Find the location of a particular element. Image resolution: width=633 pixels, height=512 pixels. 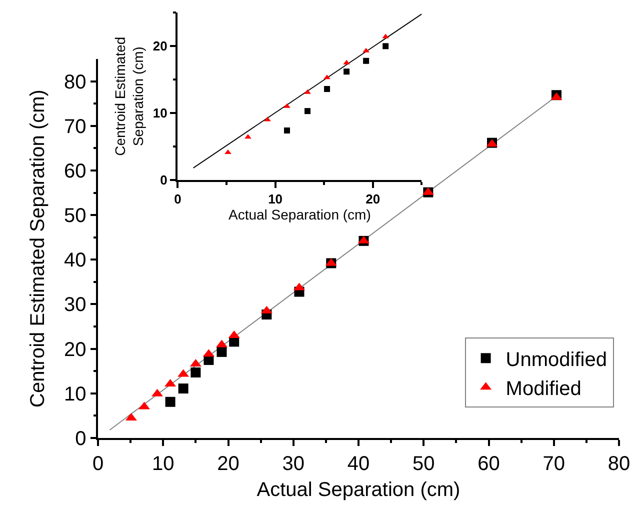

legend-label: Unmodified is located at coordinates (556, 359).